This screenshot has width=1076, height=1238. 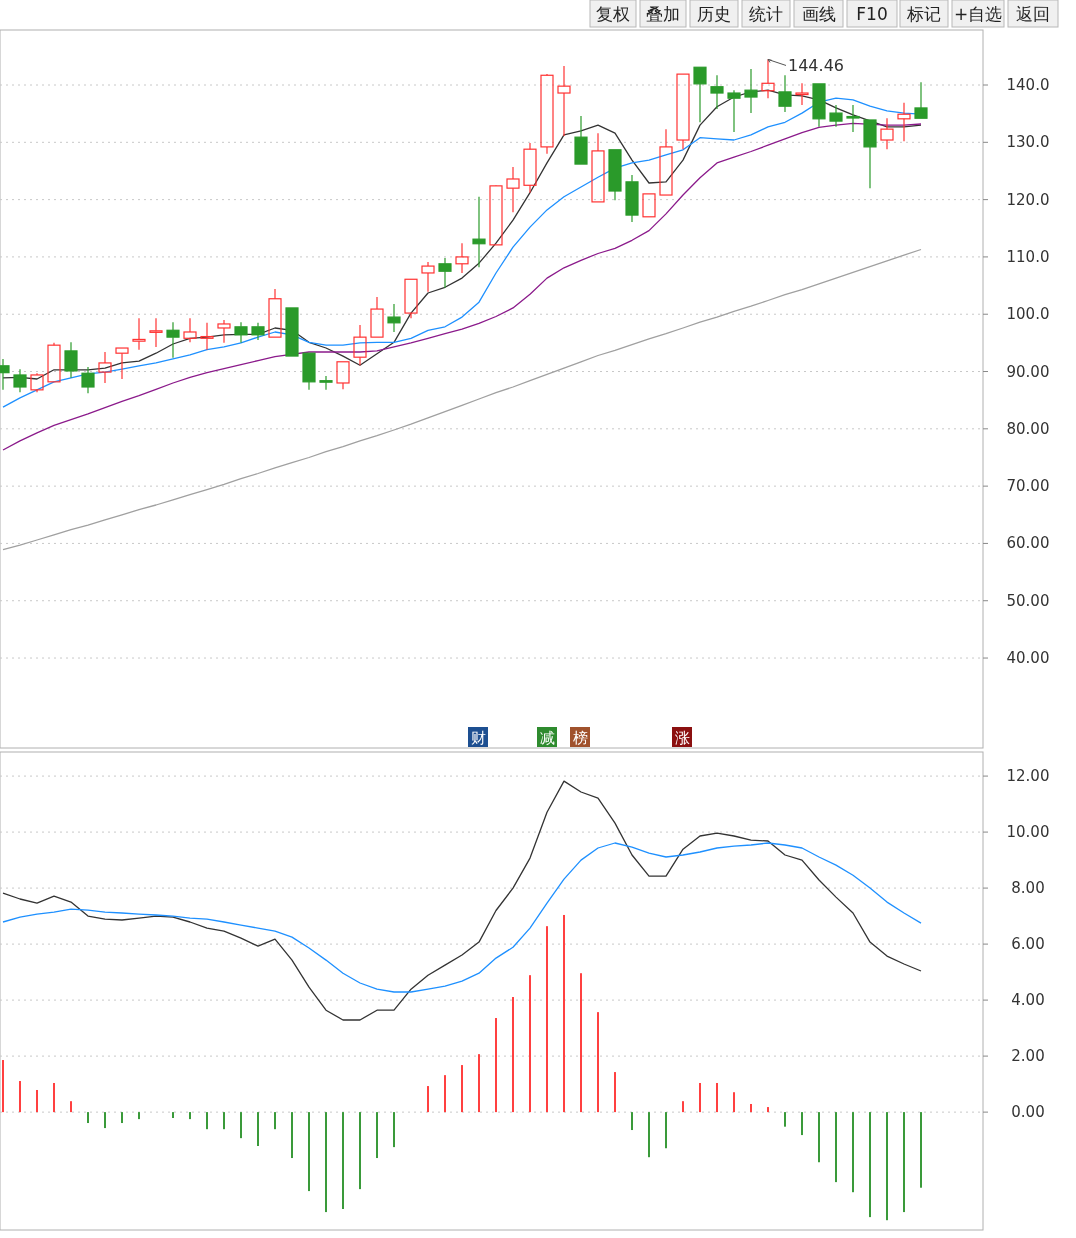 I want to click on text: 标记, so click(x=923, y=14).